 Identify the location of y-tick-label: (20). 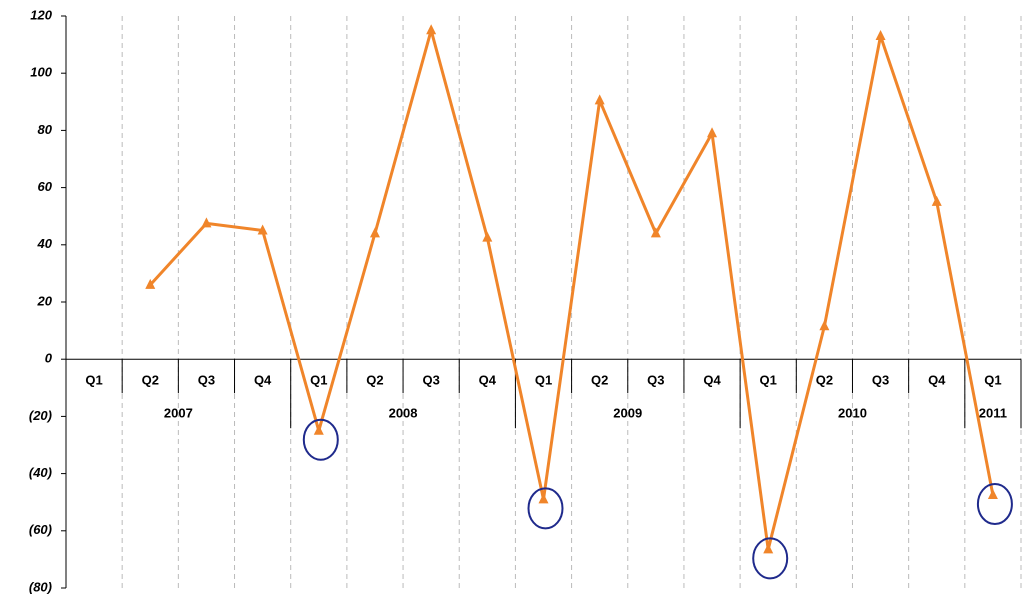
(40, 415).